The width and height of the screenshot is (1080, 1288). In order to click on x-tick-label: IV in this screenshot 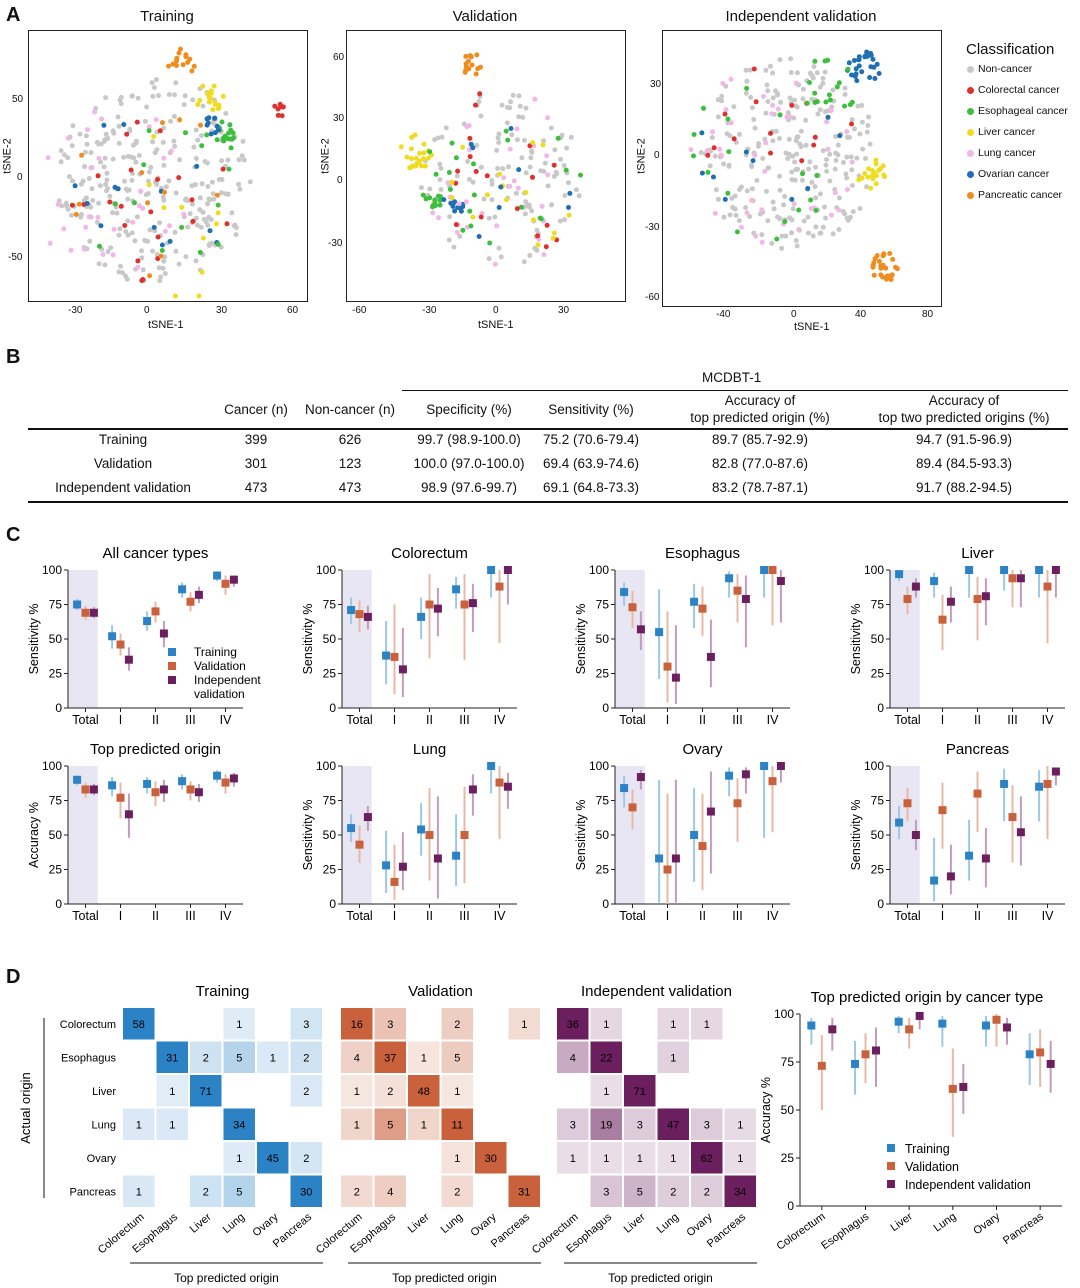, I will do `click(226, 720)`.